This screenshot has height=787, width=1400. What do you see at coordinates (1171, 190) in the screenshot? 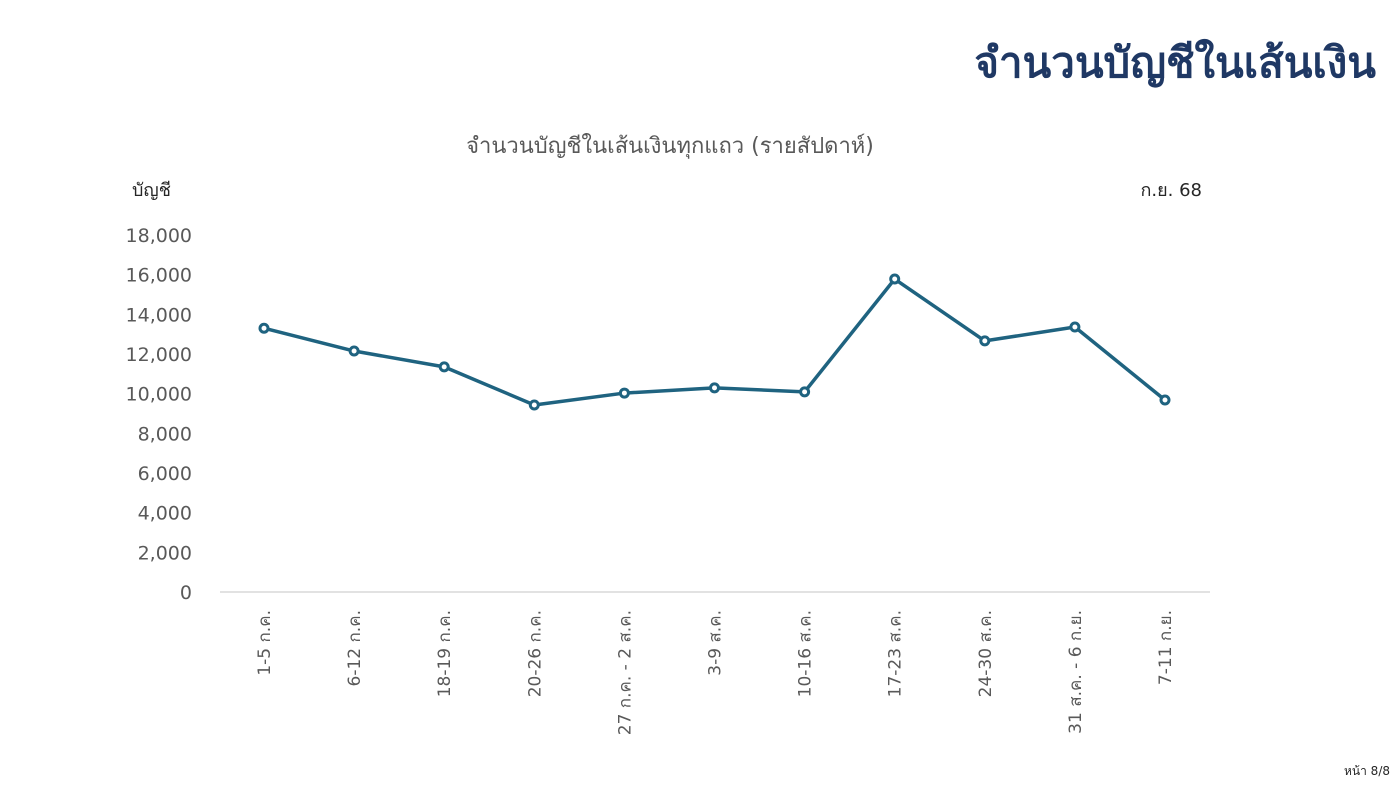
I see `period-label: ก.ย. 68` at bounding box center [1171, 190].